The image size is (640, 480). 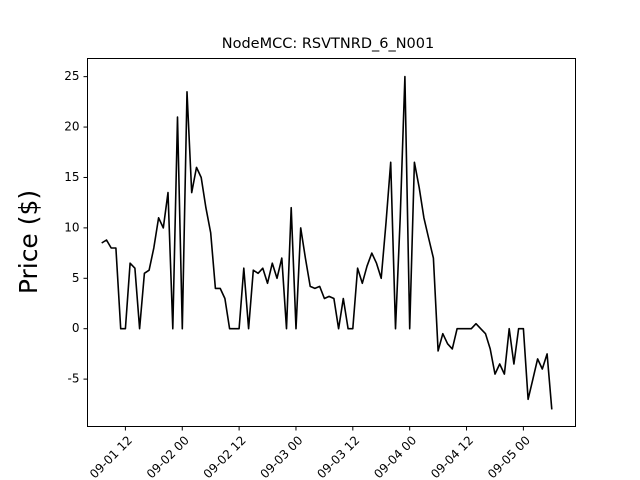 What do you see at coordinates (509, 456) in the screenshot?
I see `x-tick-label: 09-05 00` at bounding box center [509, 456].